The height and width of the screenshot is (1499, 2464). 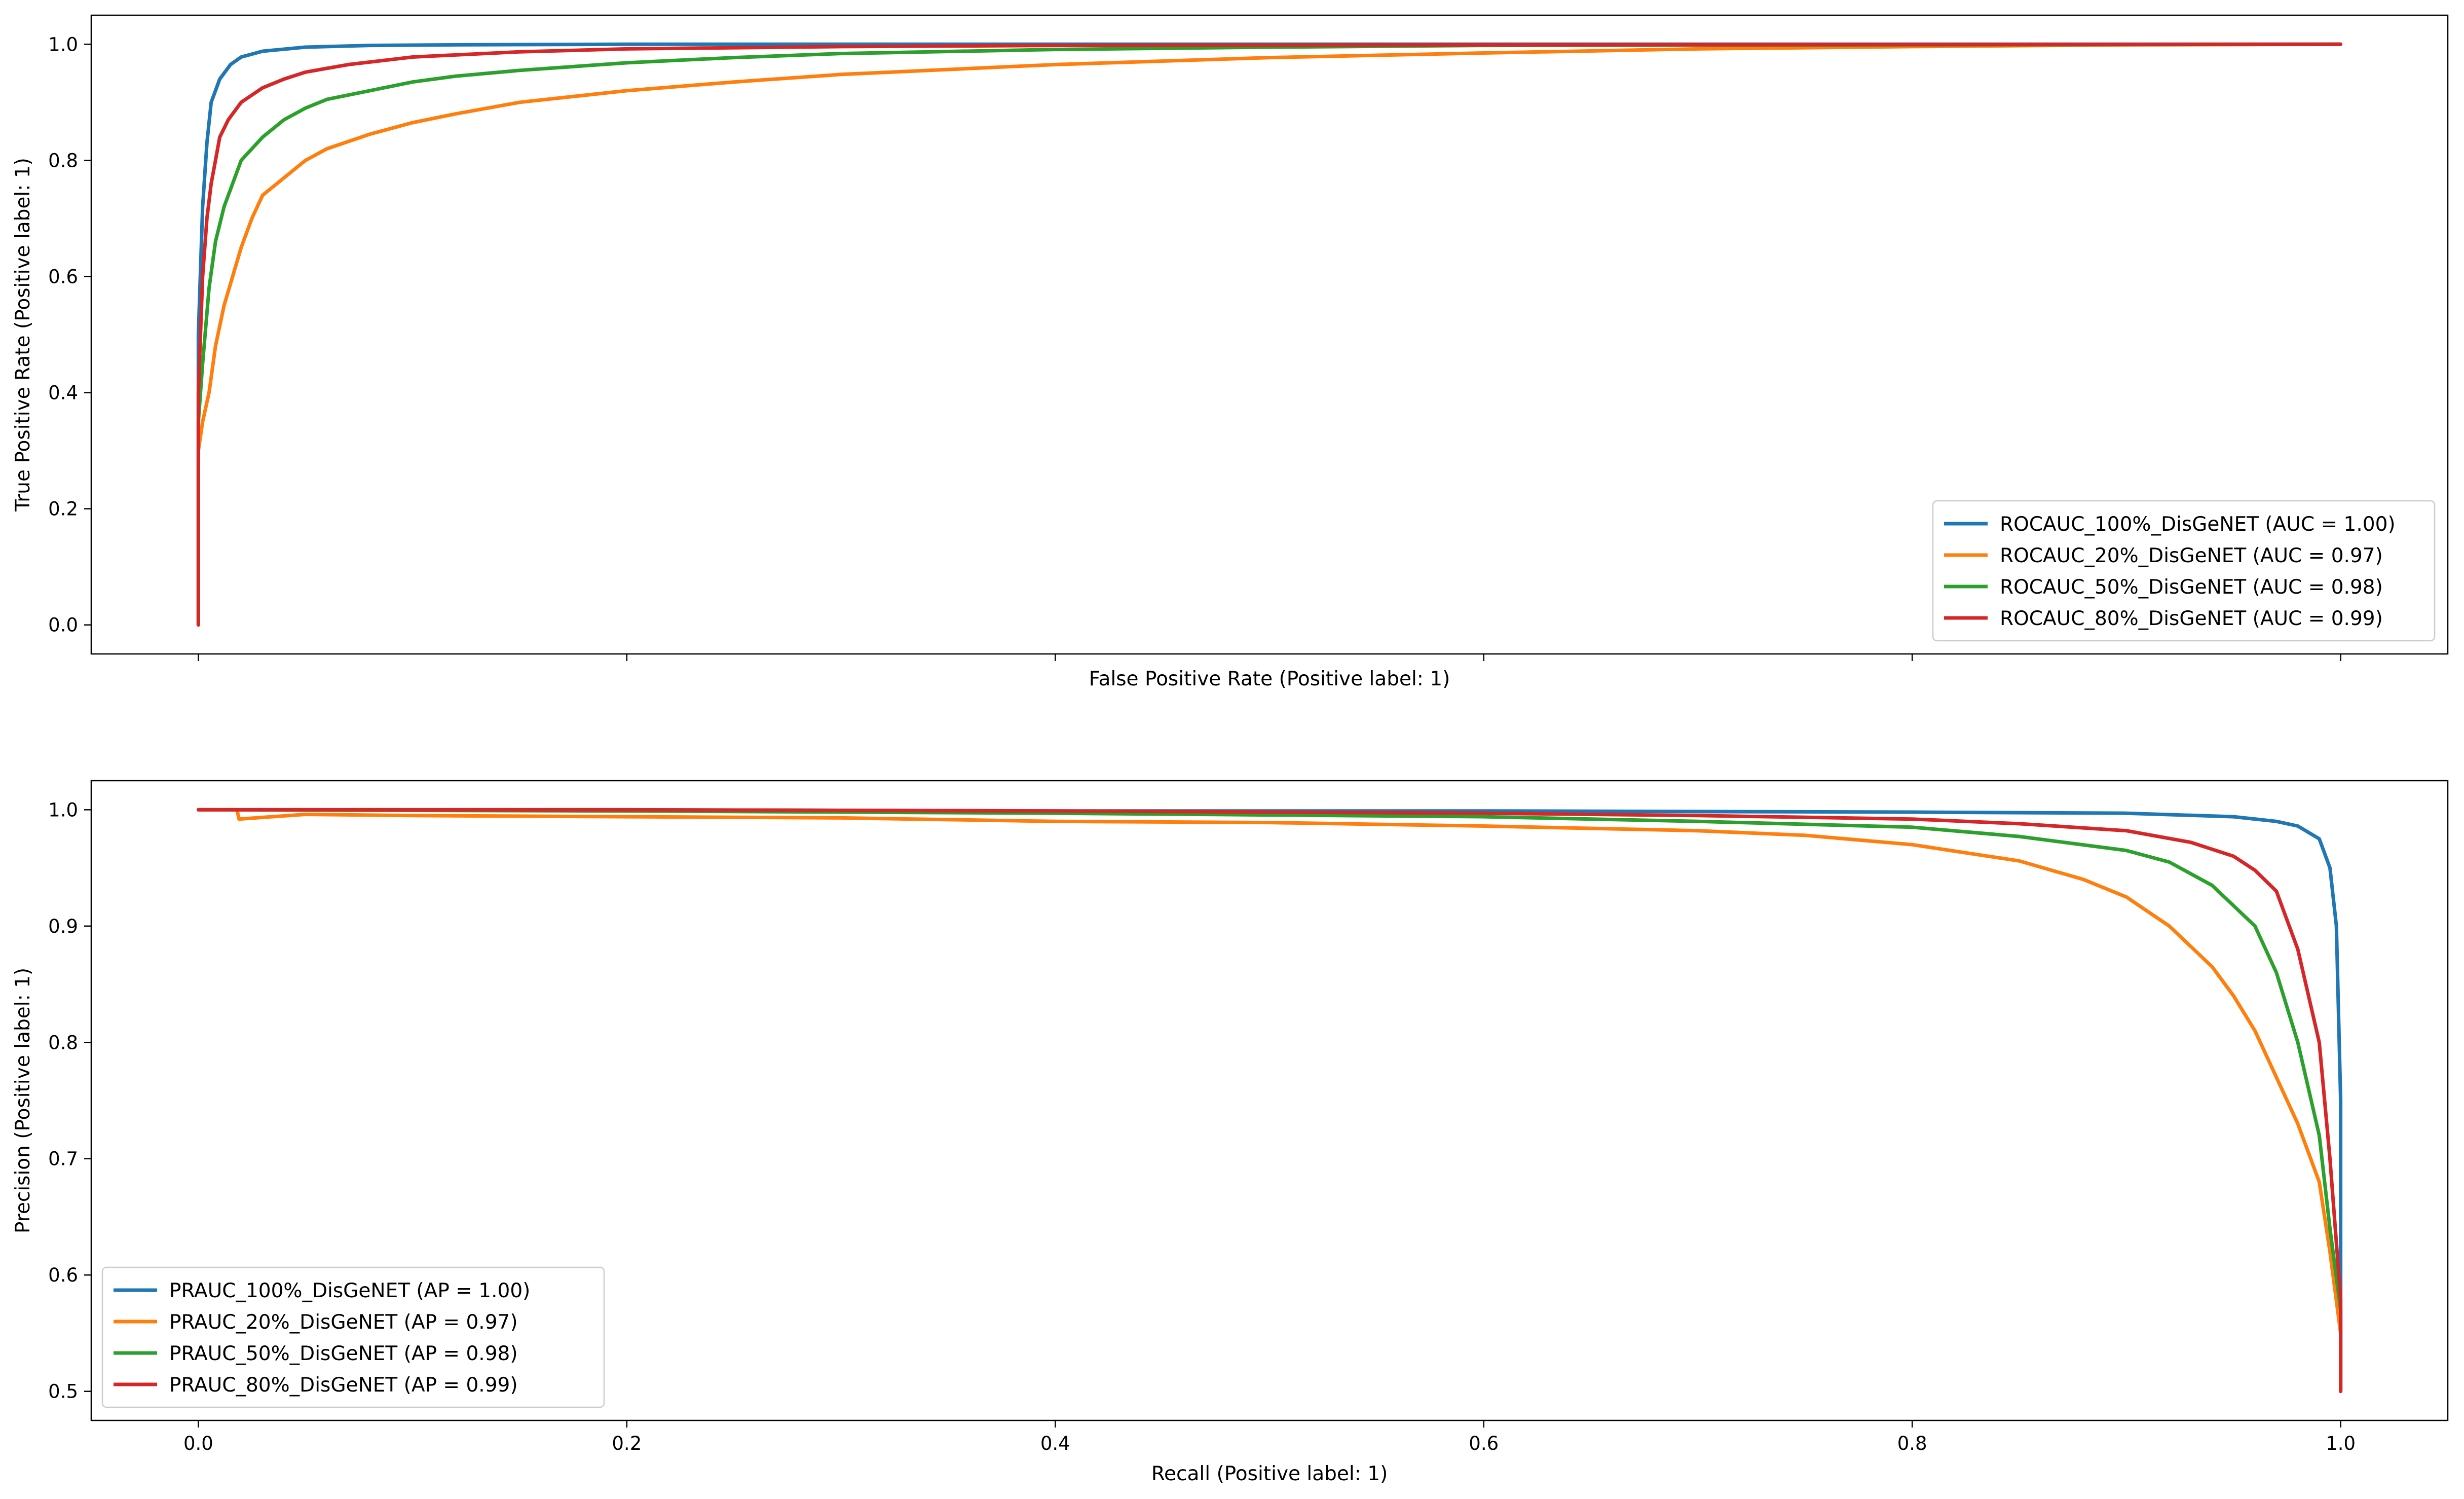 I want to click on pr-x-axis-label: Recall (Positive label: 1), so click(x=1269, y=1474).